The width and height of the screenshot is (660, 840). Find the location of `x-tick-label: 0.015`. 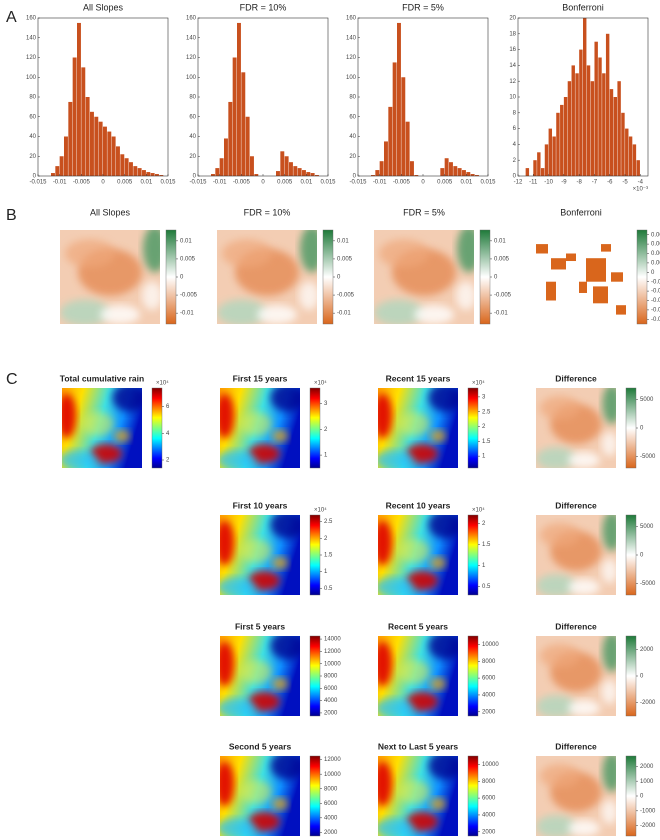

x-tick-label: 0.015 is located at coordinates (328, 183).